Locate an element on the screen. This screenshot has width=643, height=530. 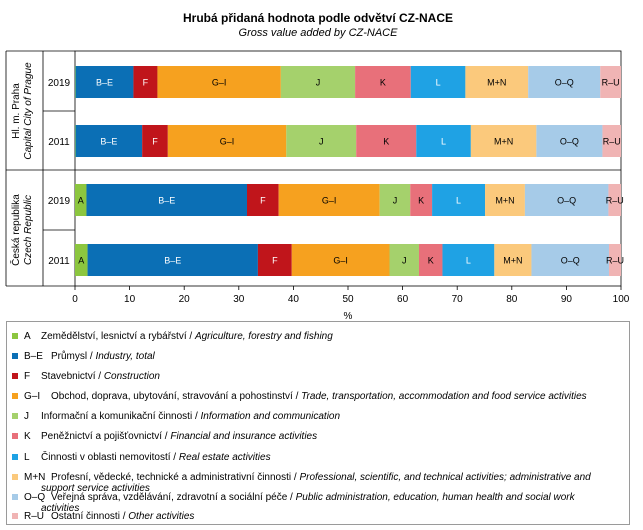
x-tick-label: 70 is located at coordinates (458, 299).